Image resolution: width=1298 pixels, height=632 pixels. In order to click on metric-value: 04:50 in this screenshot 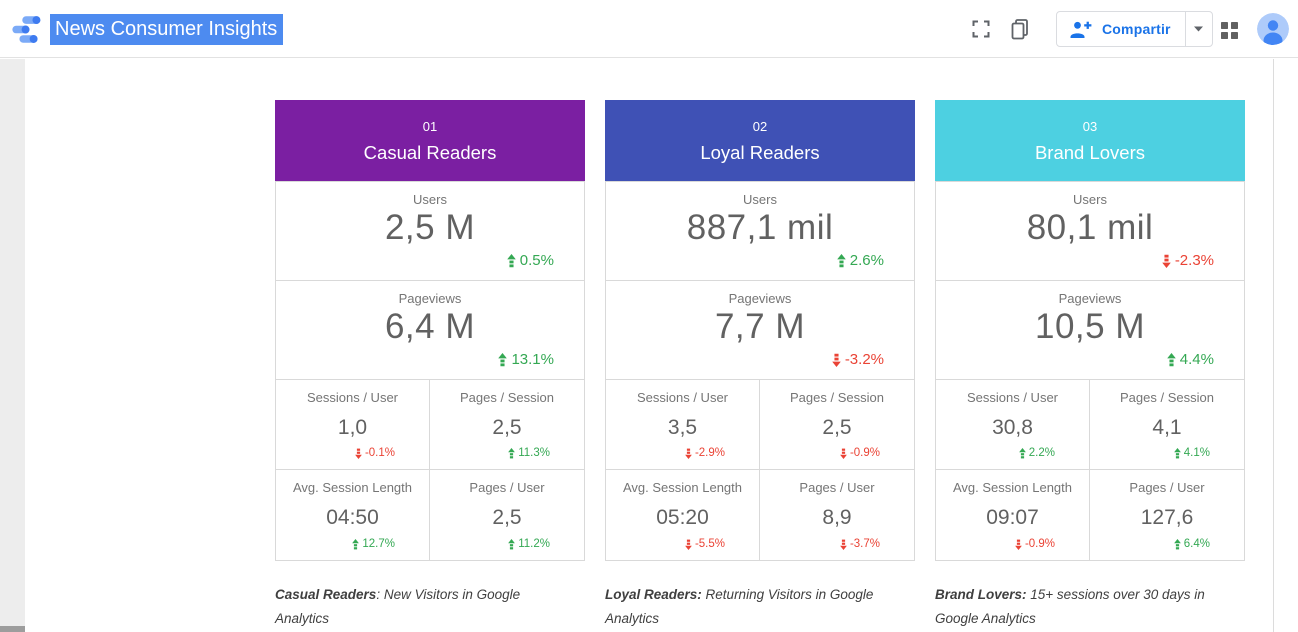, I will do `click(352, 517)`.